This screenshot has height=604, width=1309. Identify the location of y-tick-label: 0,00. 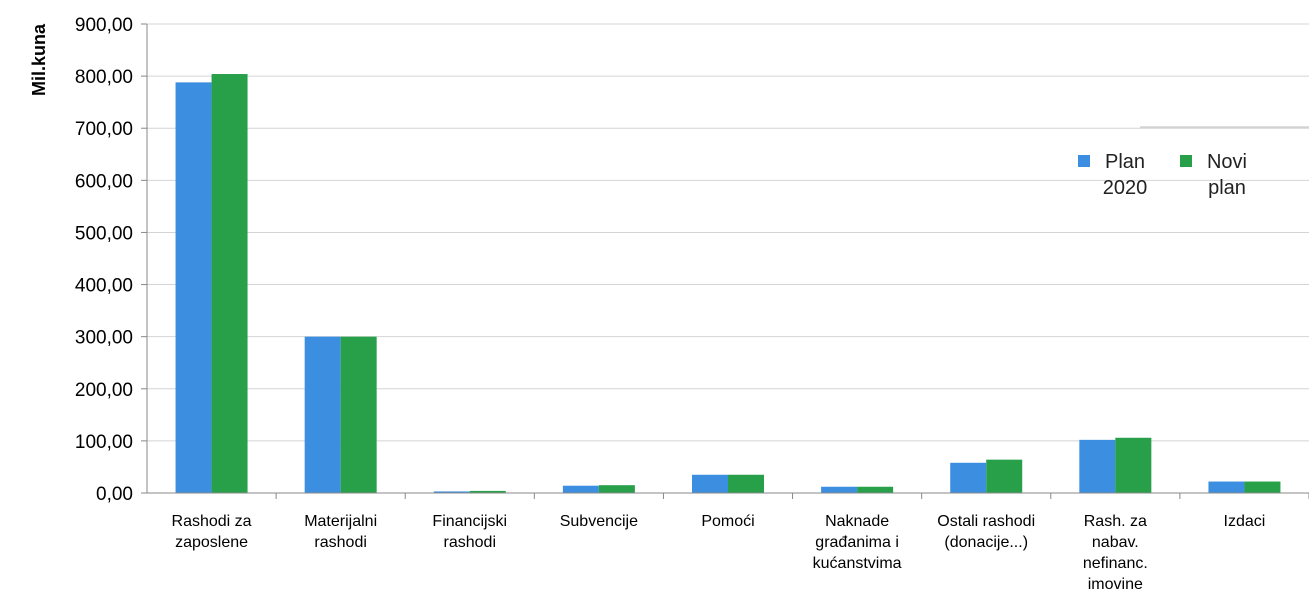
(114, 494).